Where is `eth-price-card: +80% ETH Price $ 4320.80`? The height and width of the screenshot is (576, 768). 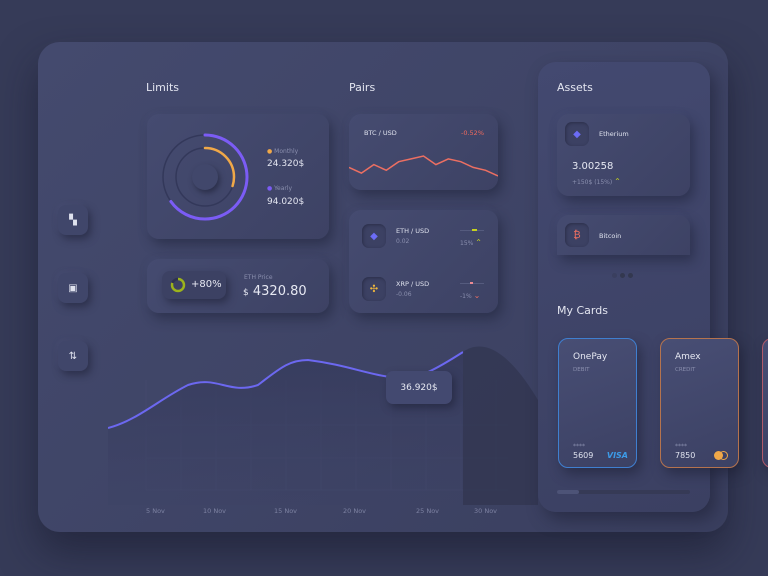
eth-price-card: +80% ETH Price $ 4320.80 is located at coordinates (238, 286).